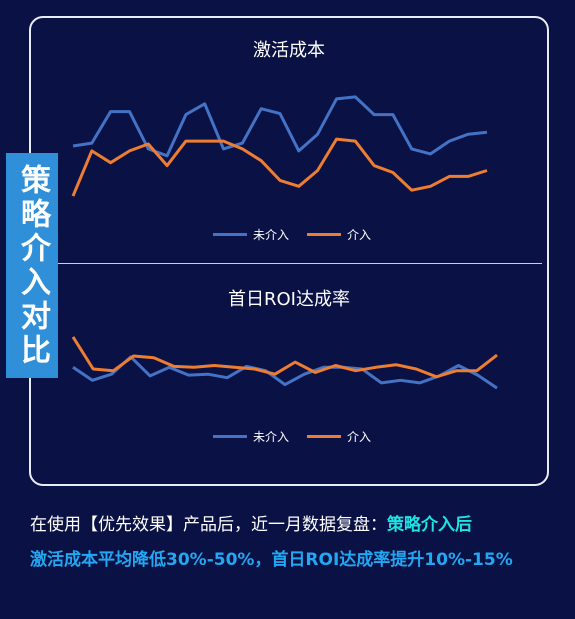 This screenshot has height=619, width=575. What do you see at coordinates (300, 263) in the screenshot?
I see `chart-divider` at bounding box center [300, 263].